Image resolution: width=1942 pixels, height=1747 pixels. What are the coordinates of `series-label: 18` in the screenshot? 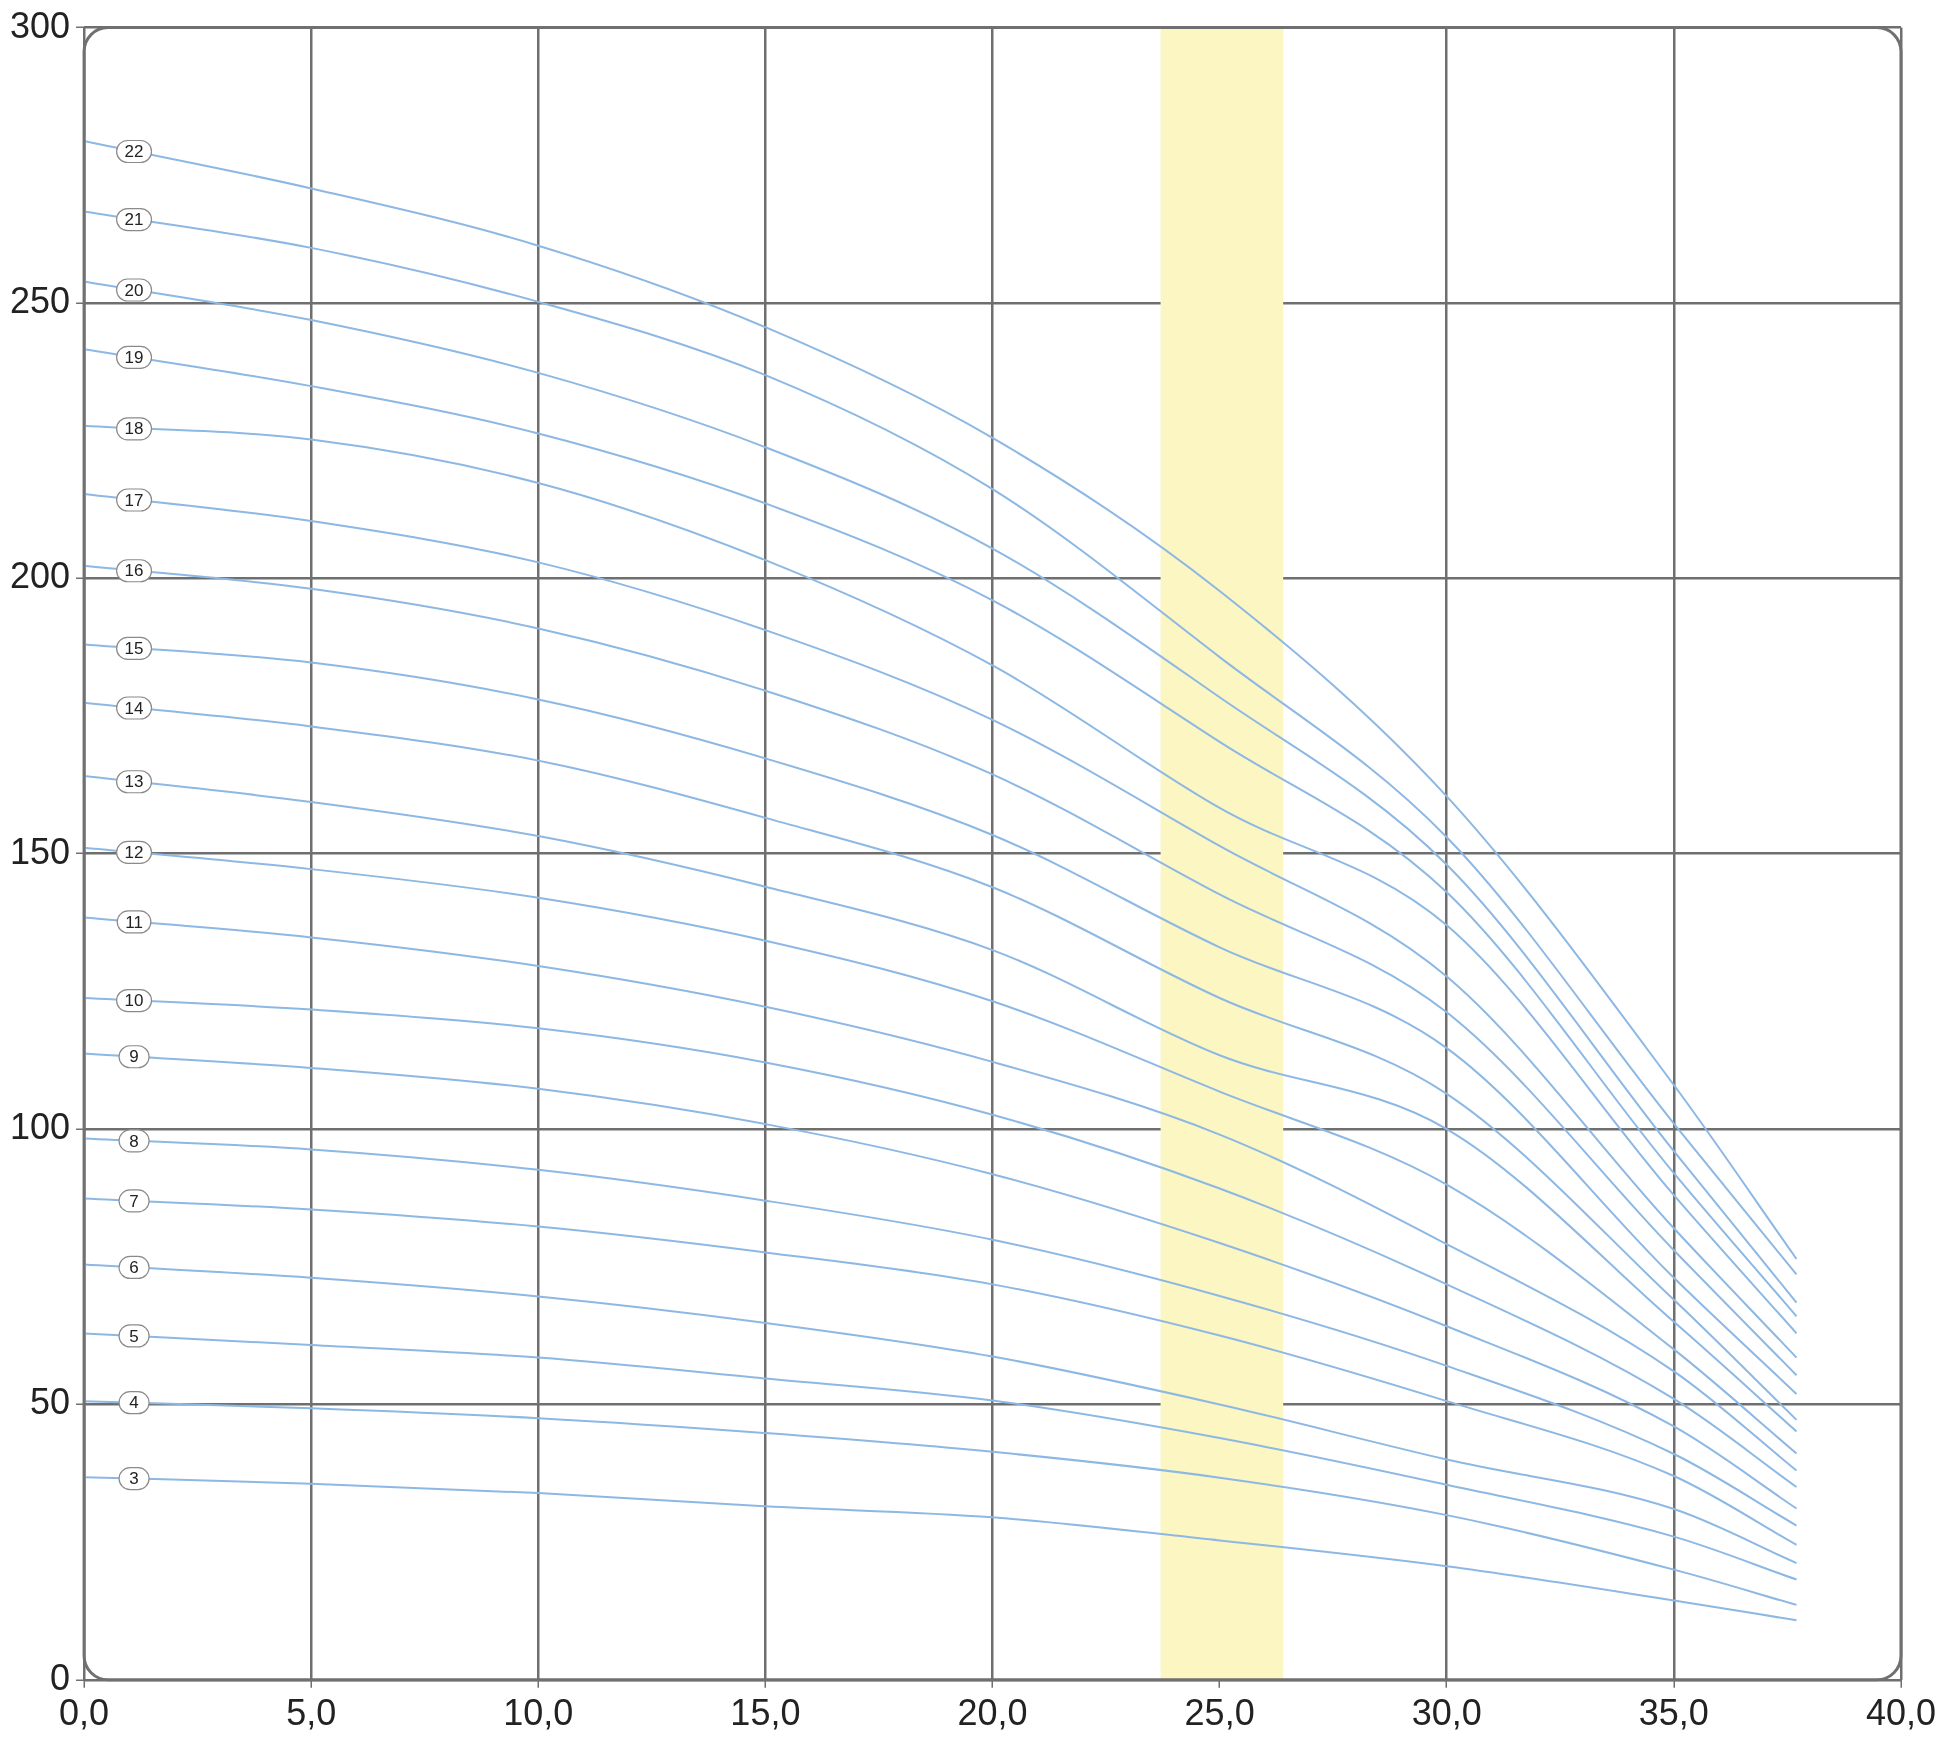 It's located at (134, 429).